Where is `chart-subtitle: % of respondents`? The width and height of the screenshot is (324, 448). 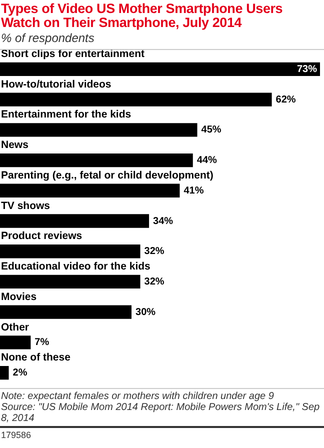
chart-subtitle: % of respondents is located at coordinates (47, 38).